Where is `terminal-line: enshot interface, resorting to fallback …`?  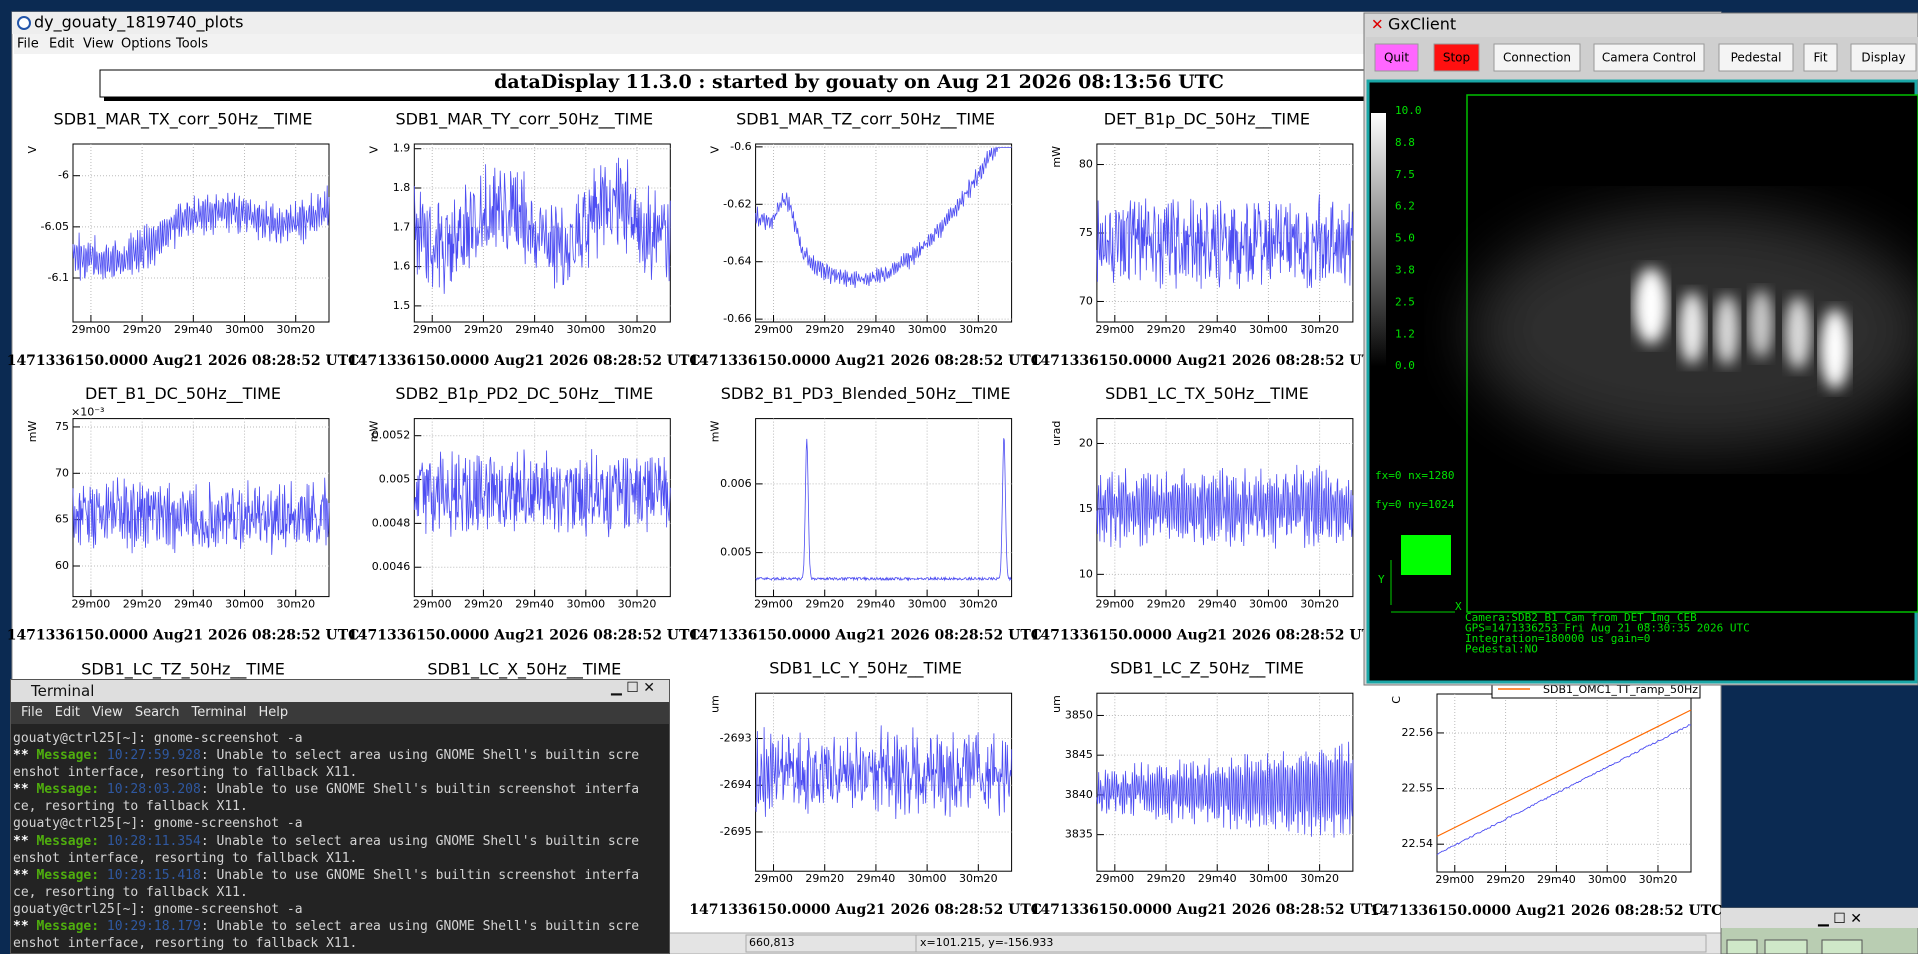 terminal-line: enshot interface, resorting to fallback … is located at coordinates (340, 858).